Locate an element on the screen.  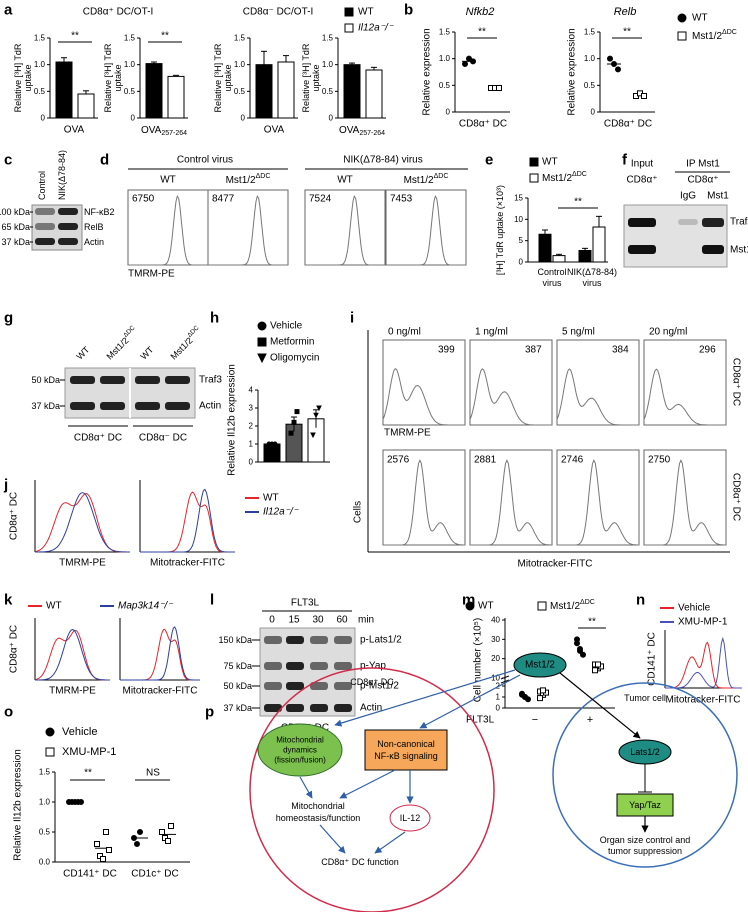
blot is located at coordinates (675, 236).